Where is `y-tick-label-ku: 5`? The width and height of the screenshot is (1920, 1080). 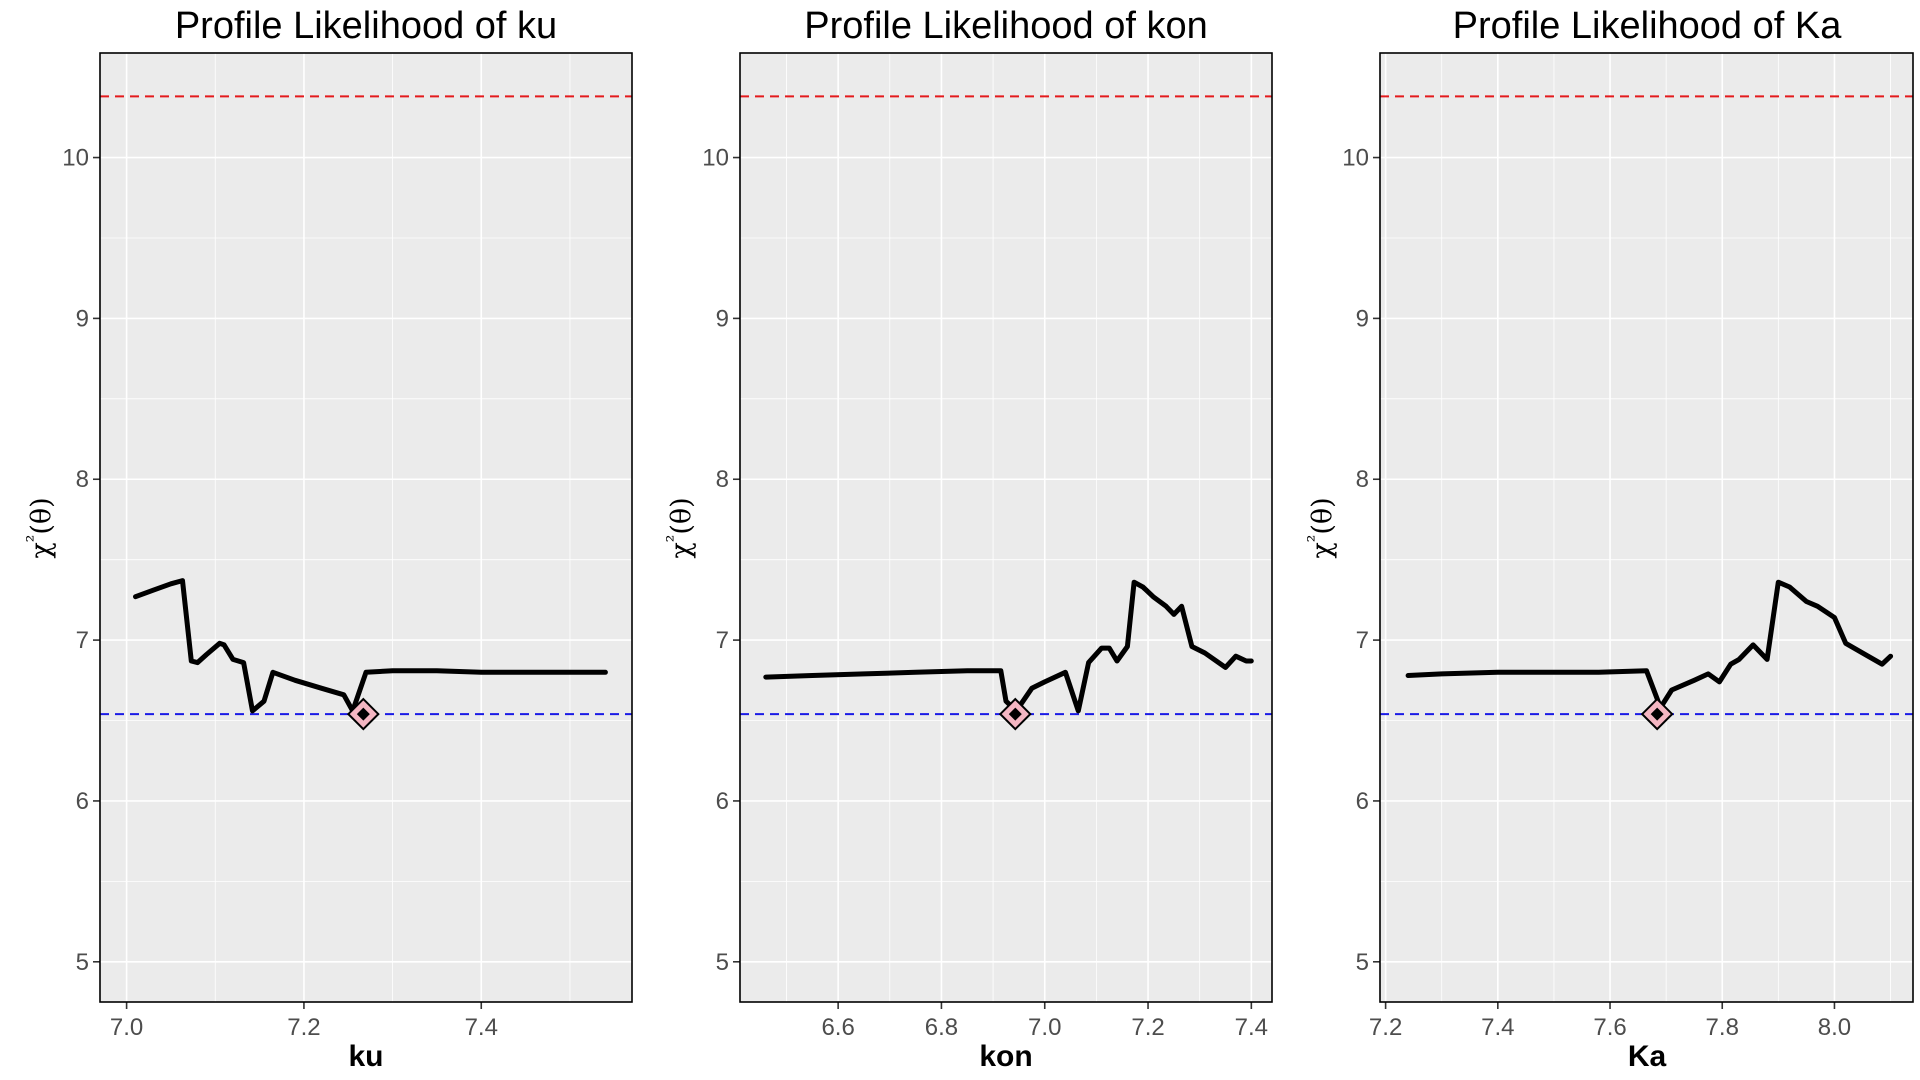
y-tick-label-ku: 5 is located at coordinates (82, 962).